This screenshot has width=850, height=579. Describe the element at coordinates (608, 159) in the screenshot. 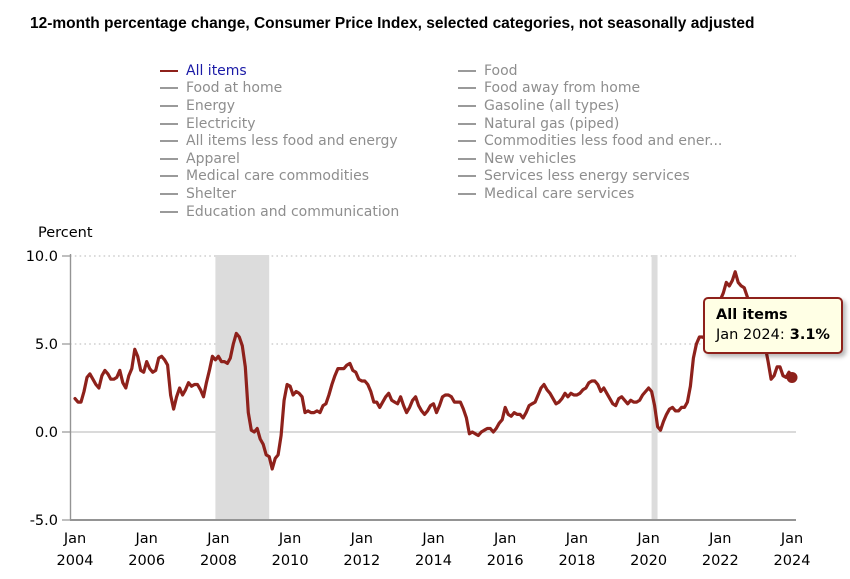

I see `legend-item-new-vehicles: New vehicles` at that location.